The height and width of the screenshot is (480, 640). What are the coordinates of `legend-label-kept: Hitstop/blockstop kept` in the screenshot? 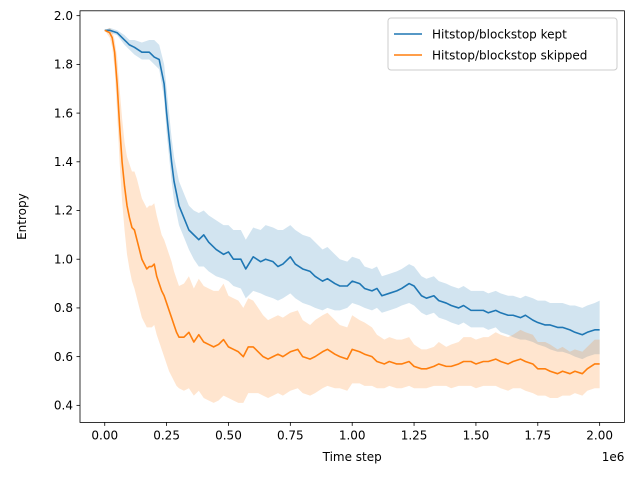 It's located at (499, 35).